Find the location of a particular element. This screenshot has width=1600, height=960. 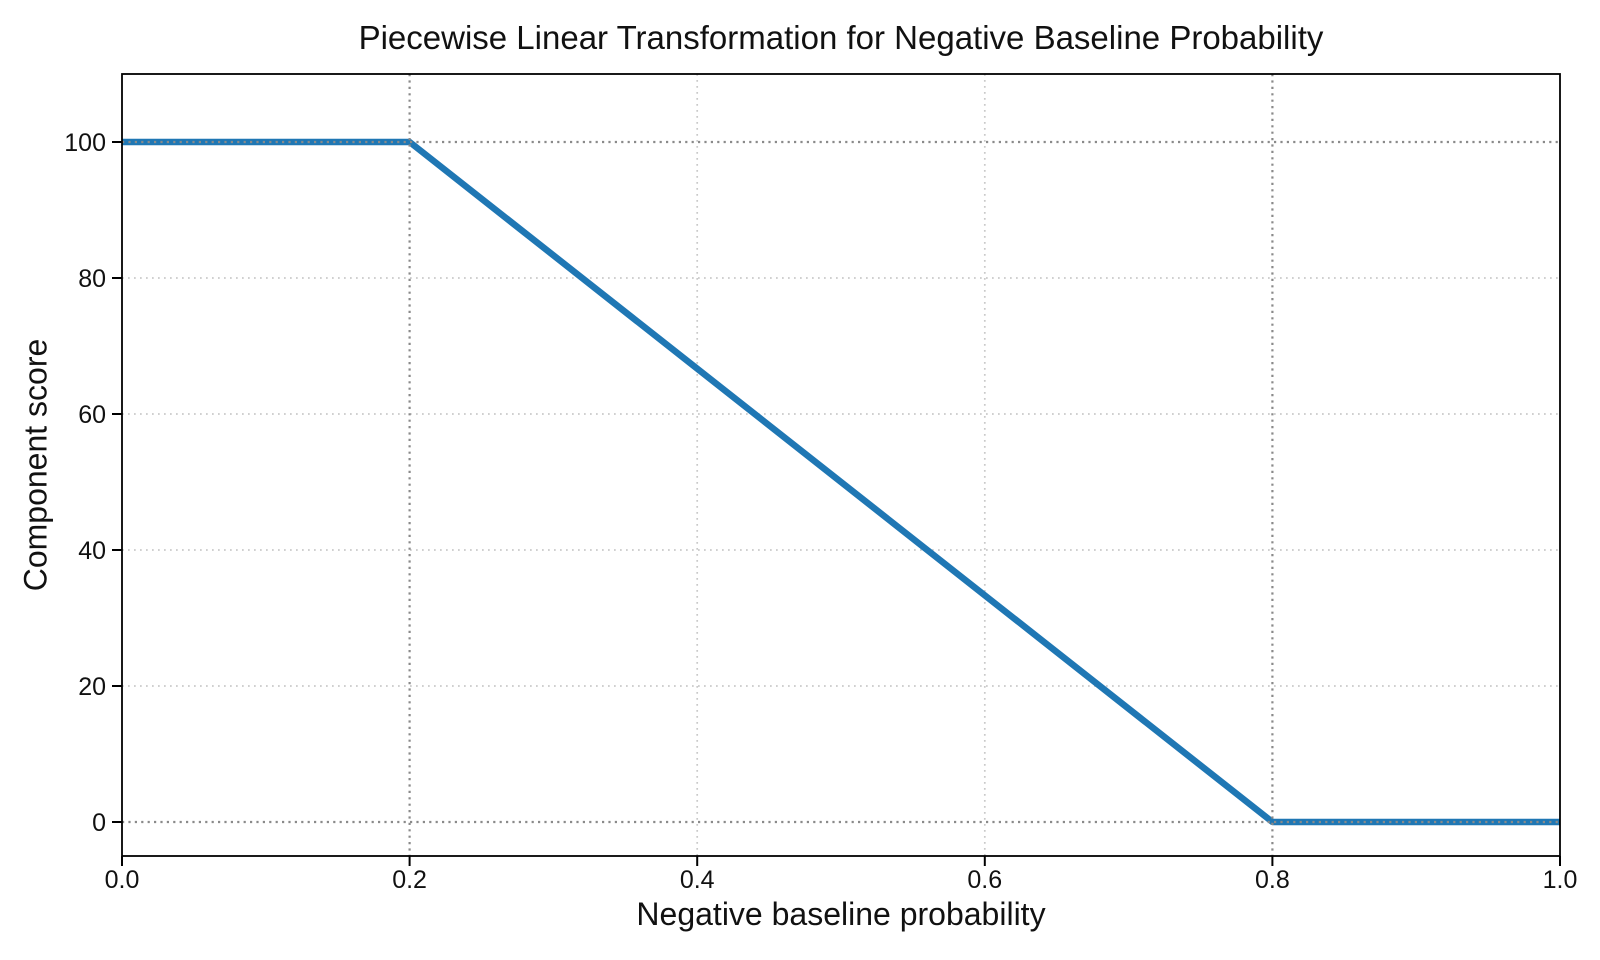

x-tick-label-0.0: 0.0 is located at coordinates (122, 880).